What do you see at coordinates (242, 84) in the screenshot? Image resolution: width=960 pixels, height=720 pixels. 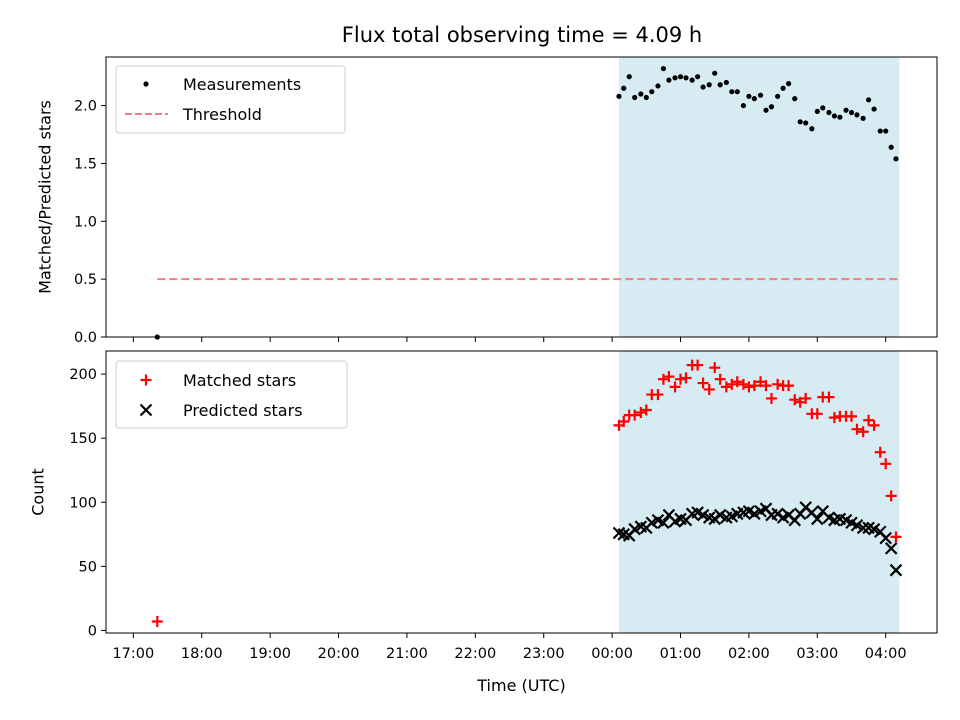 I see `legend-measurements-label: Measurements` at bounding box center [242, 84].